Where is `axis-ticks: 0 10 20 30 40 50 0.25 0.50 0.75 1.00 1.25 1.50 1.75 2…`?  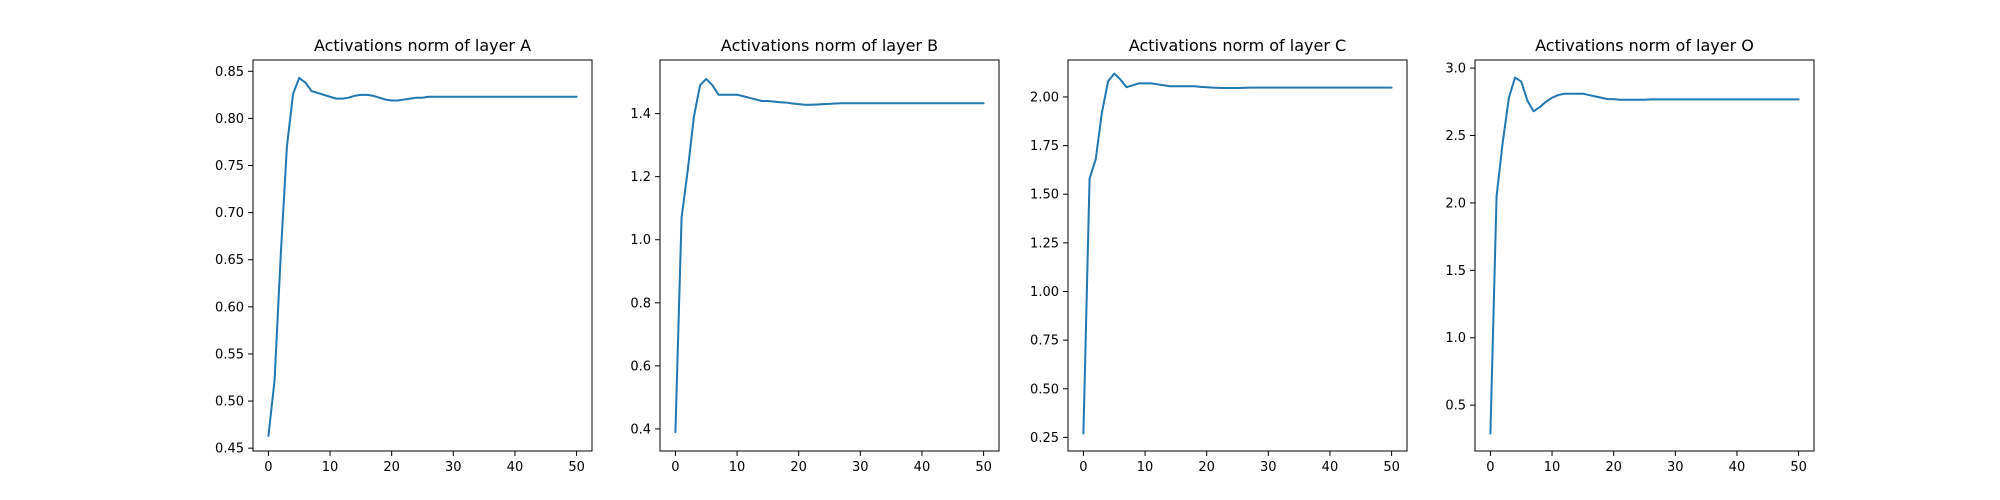 axis-ticks: 0 10 20 30 40 50 0.25 0.50 0.75 1.00 1.25 1.50 1.75 2… is located at coordinates (1215, 282).